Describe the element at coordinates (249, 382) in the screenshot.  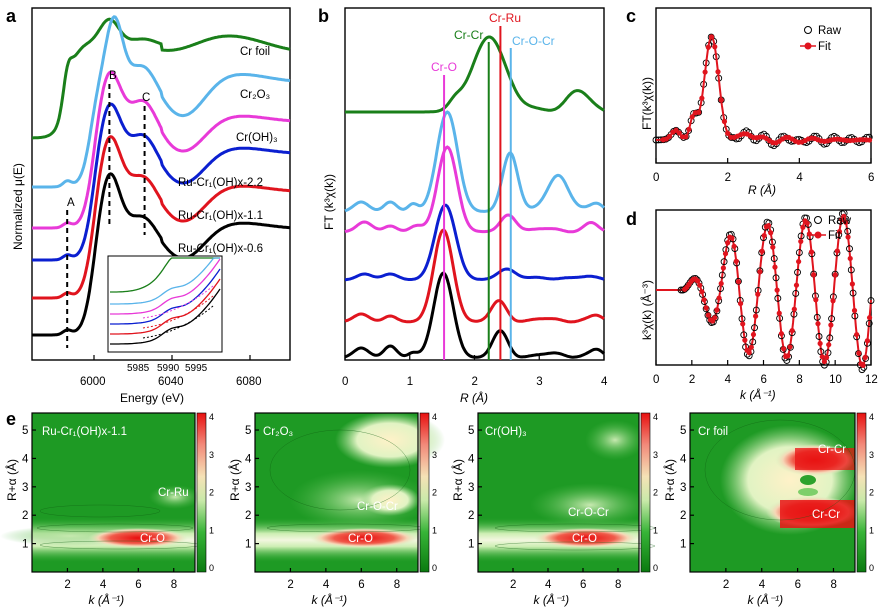
I see `tick-label-a-6080: 6080` at that location.